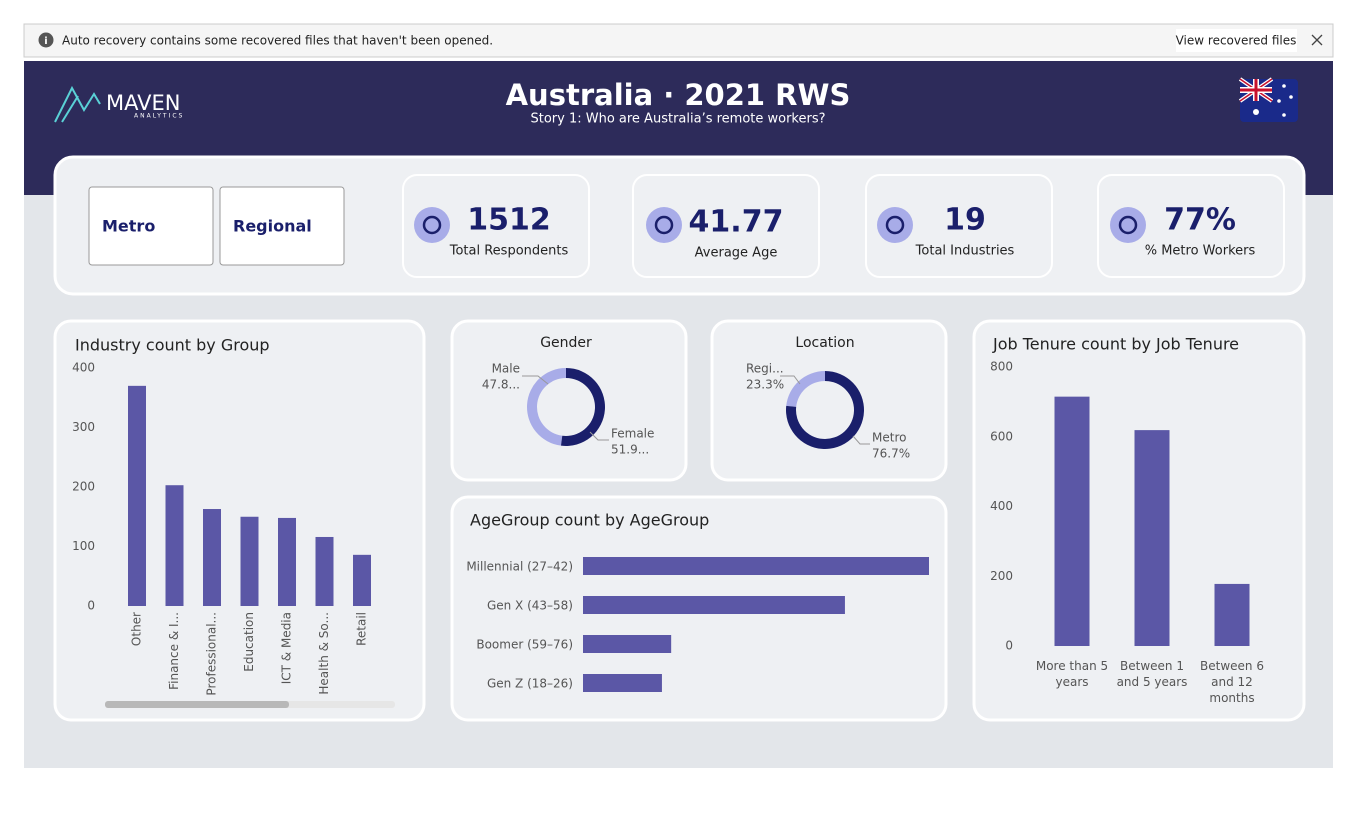 Image resolution: width=1358 pixels, height=839 pixels. What do you see at coordinates (128, 226) in the screenshot?
I see `filter-label: Metro` at bounding box center [128, 226].